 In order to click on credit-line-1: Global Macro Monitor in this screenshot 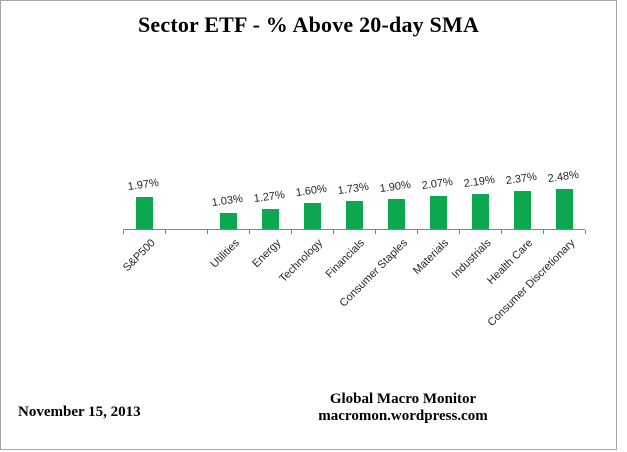, I will do `click(403, 399)`.